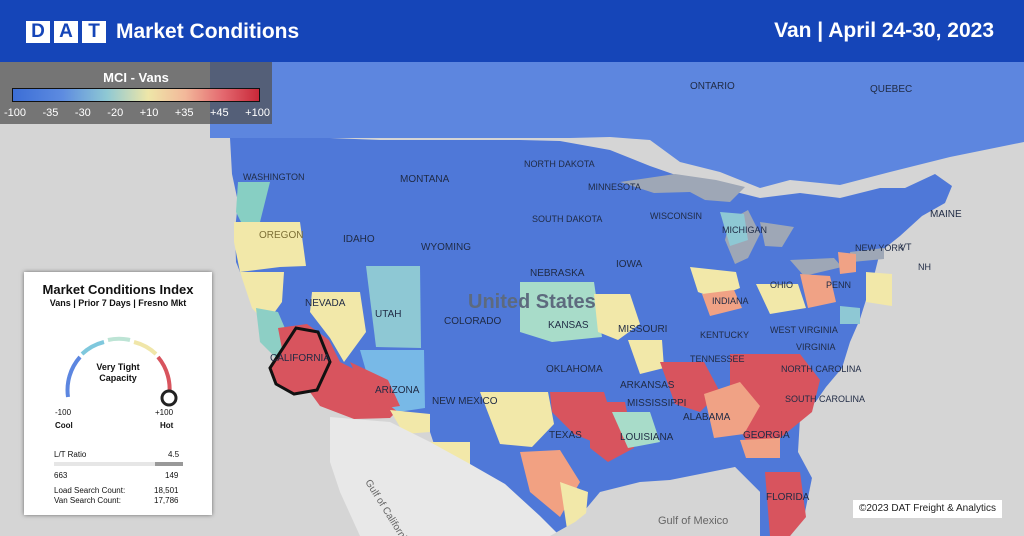  I want to click on state-california: CALIFORNIA, so click(300, 358).